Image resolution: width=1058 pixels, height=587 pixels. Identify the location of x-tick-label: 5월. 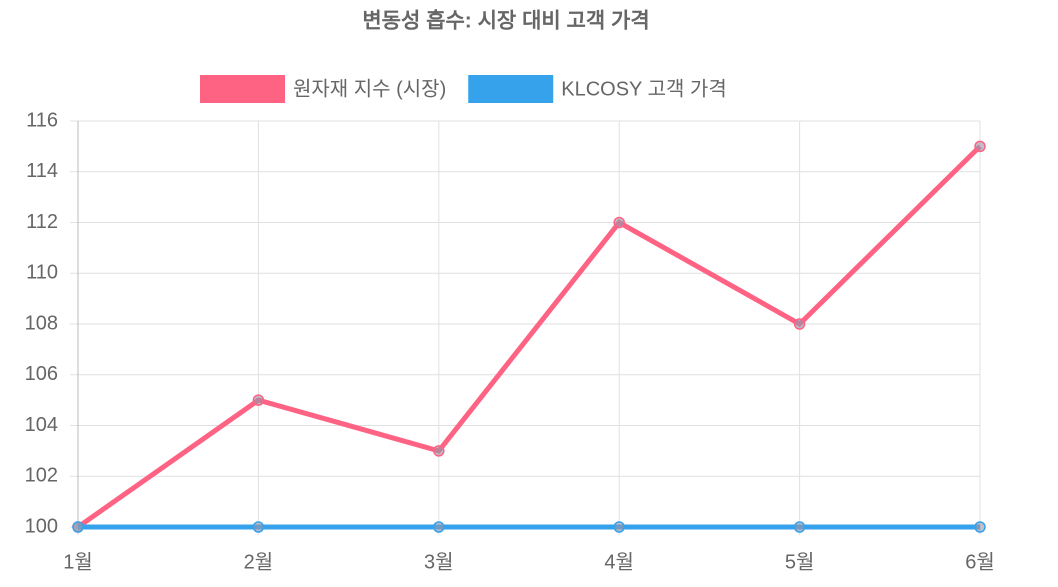
(800, 561).